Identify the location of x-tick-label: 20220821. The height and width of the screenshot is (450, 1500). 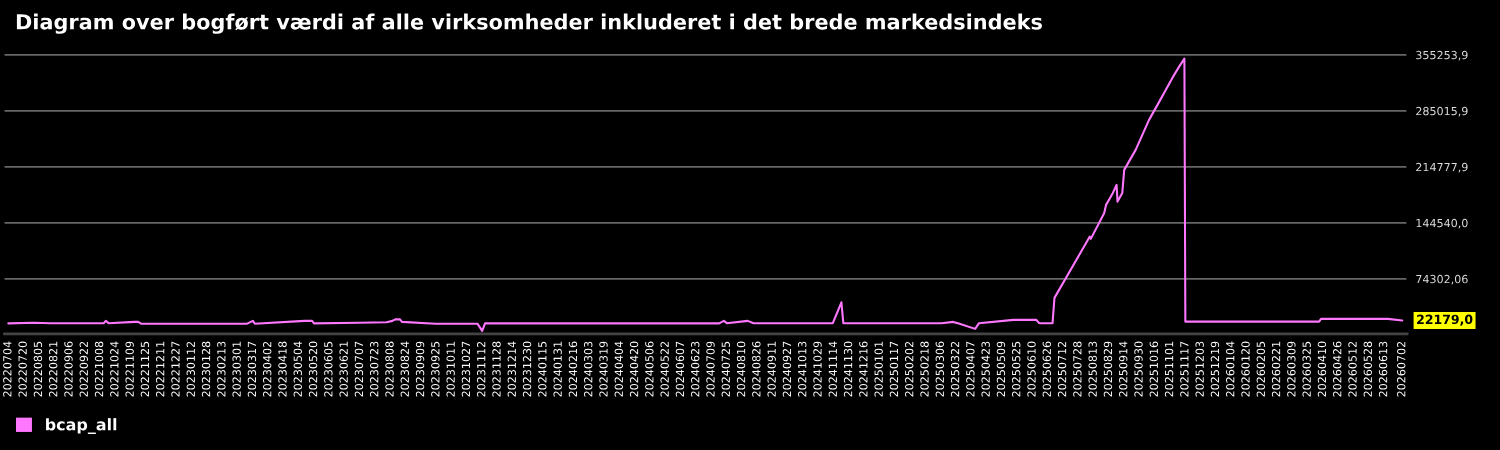
(53, 369).